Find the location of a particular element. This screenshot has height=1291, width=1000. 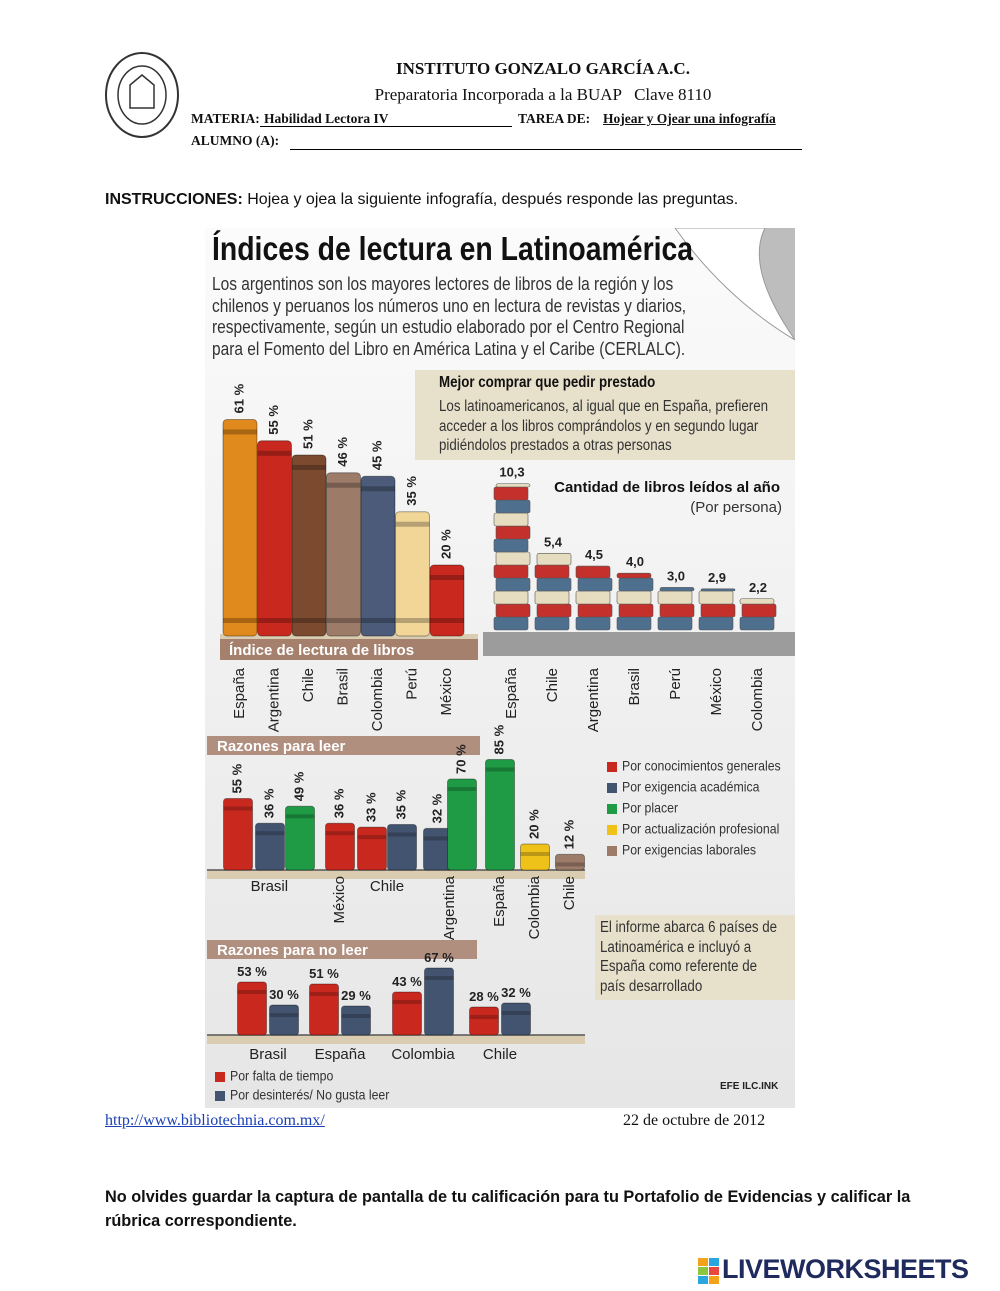

value-label: 20 % is located at coordinates (445, 544).